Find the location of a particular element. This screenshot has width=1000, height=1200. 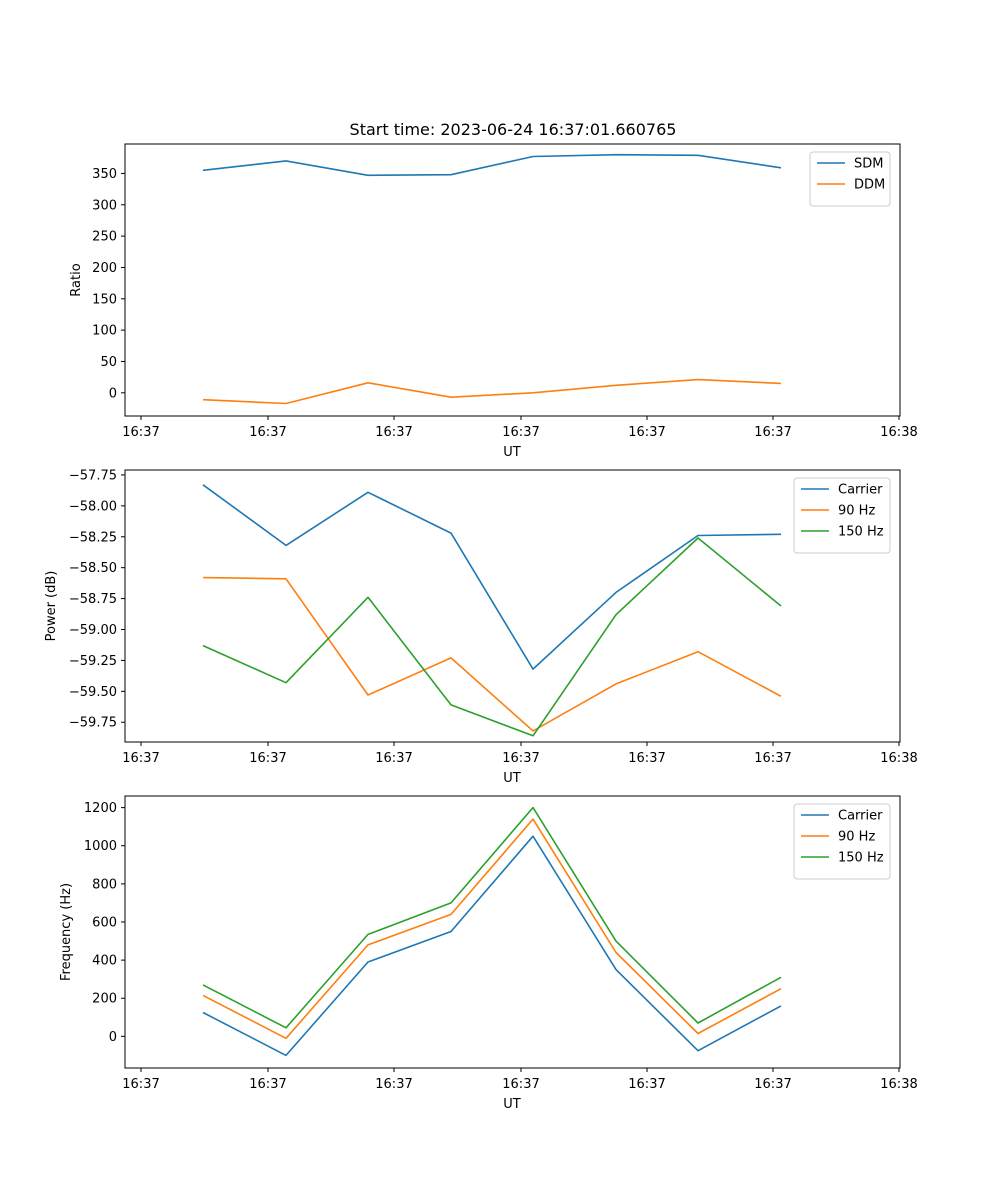

y-tick-label: −58.00 is located at coordinates (93, 506).